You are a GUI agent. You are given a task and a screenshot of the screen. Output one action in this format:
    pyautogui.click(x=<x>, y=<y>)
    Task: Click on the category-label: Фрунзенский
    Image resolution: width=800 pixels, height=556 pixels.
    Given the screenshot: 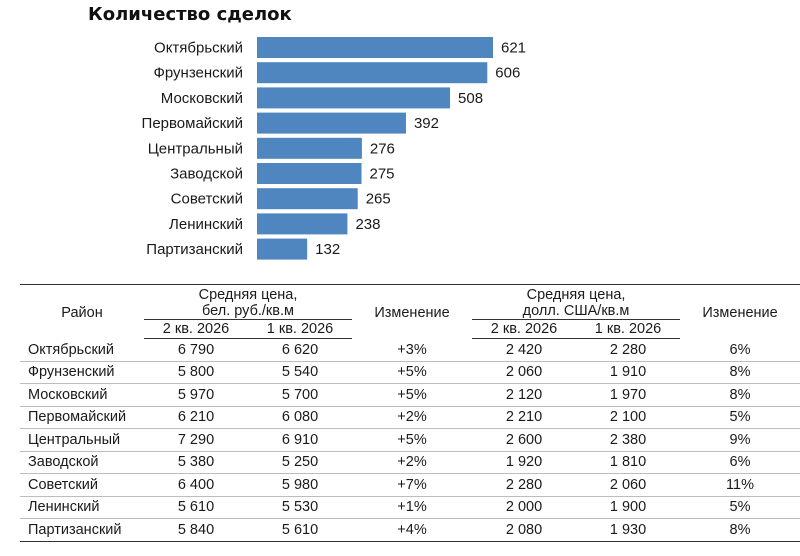 What is the action you would take?
    pyautogui.click(x=198, y=73)
    